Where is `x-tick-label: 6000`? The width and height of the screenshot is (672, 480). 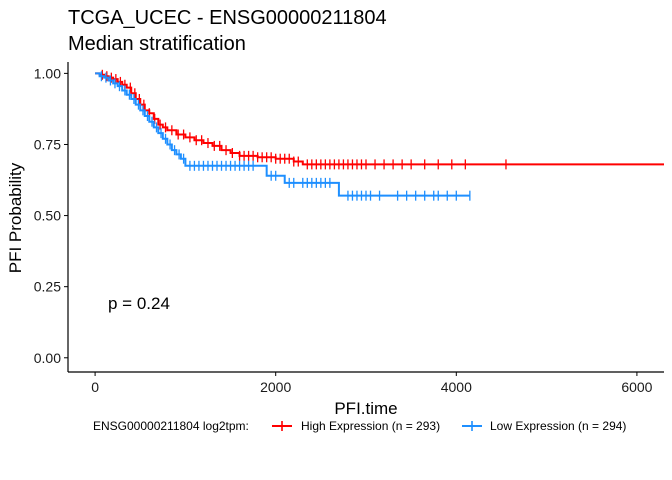
x-tick-label: 6000 is located at coordinates (636, 387).